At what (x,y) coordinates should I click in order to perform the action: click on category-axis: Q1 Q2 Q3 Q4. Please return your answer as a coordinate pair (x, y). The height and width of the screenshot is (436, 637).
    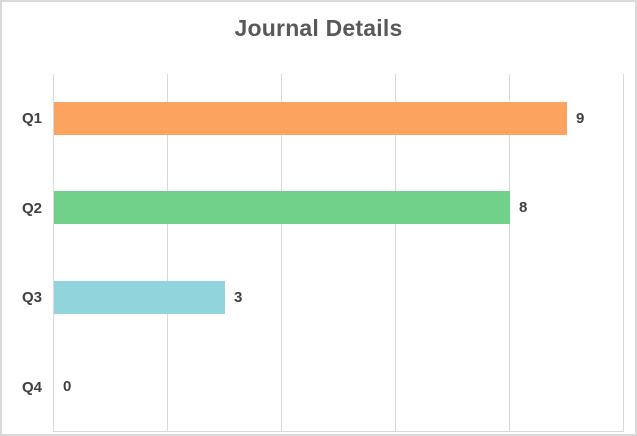
    Looking at the image, I should click on (27, 253).